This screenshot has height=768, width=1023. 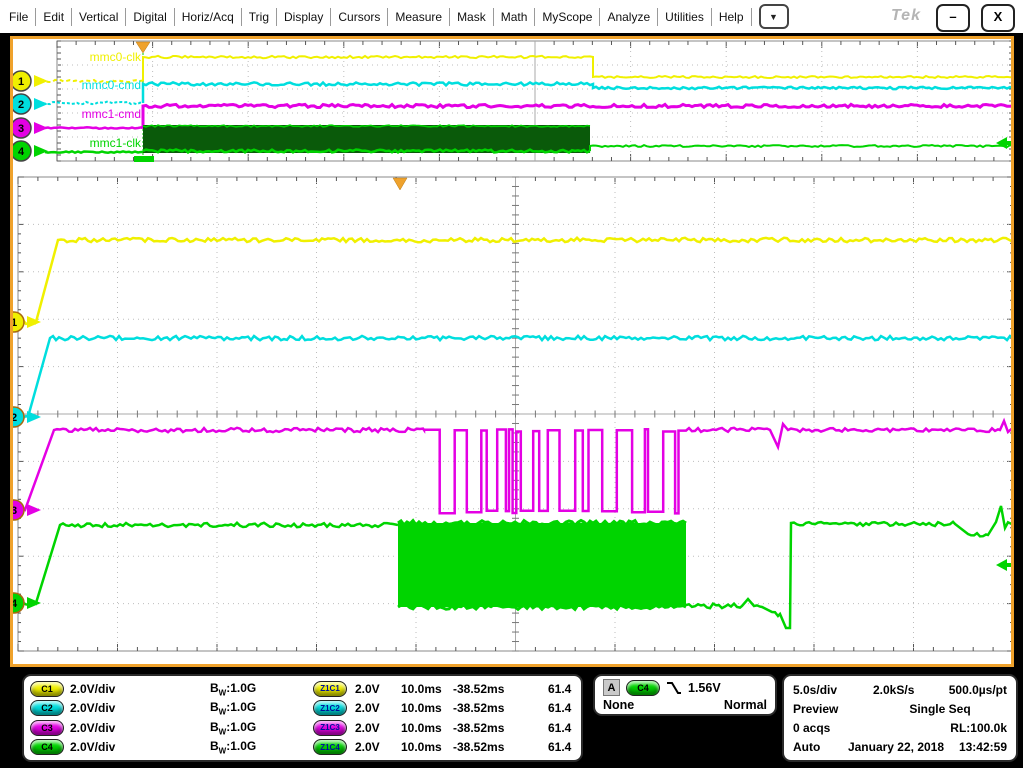 What do you see at coordinates (330, 688) in the screenshot?
I see `zoom-badge-z1c1: Z1C1` at bounding box center [330, 688].